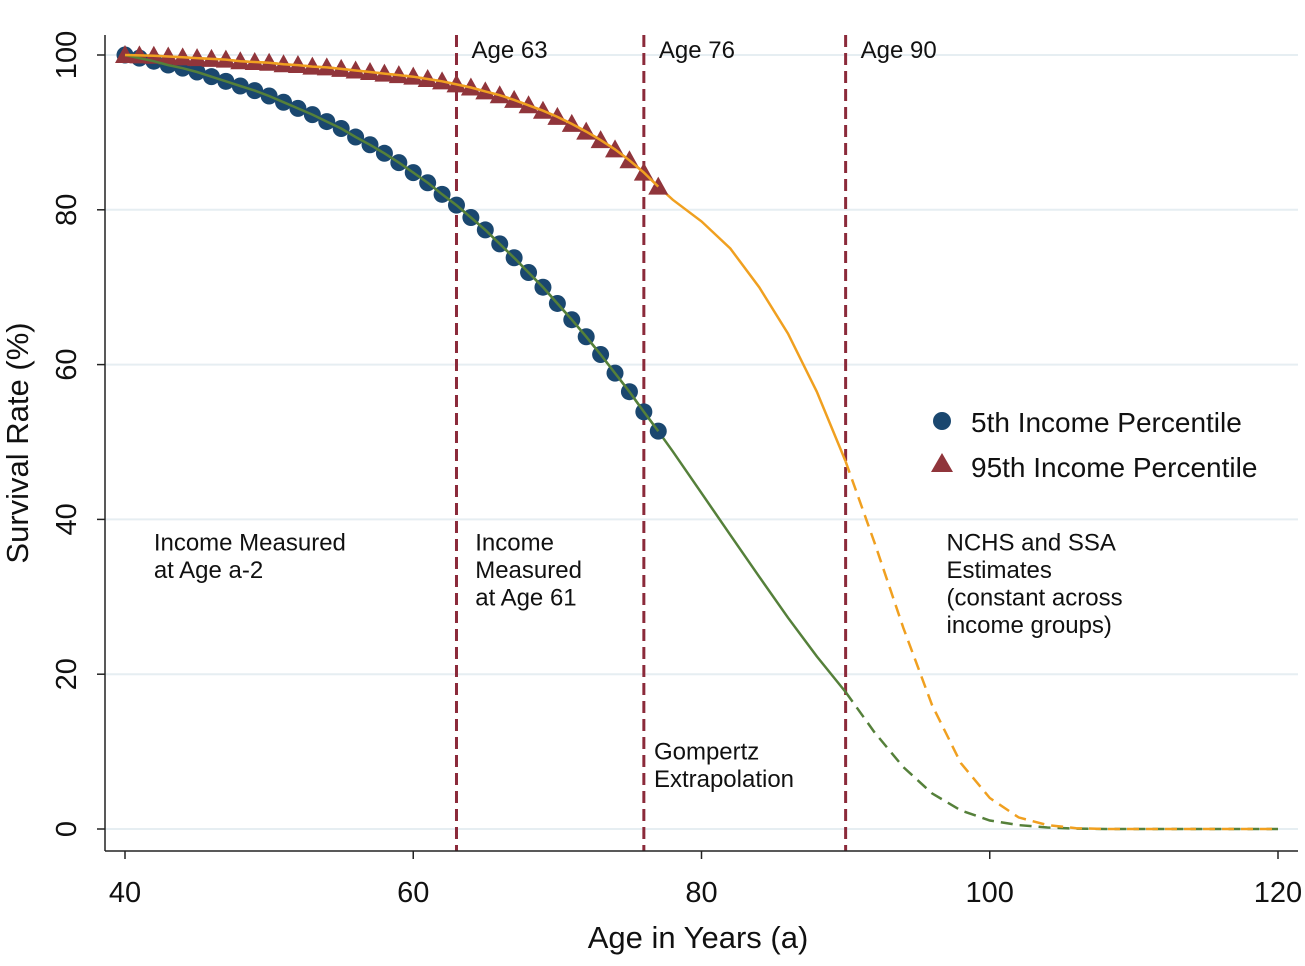 Image resolution: width=1305 pixels, height=966 pixels. I want to click on legend-circle-icon, so click(942, 421).